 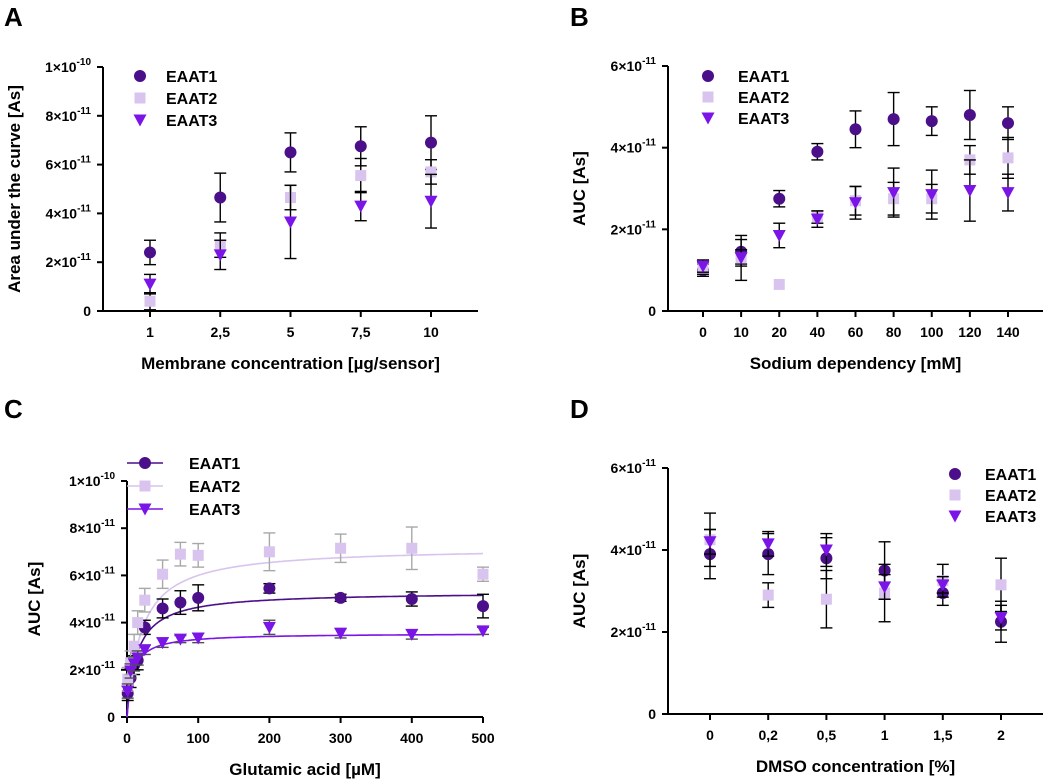 I want to click on y-axis-title: Area under the curve [As], so click(x=14, y=189).